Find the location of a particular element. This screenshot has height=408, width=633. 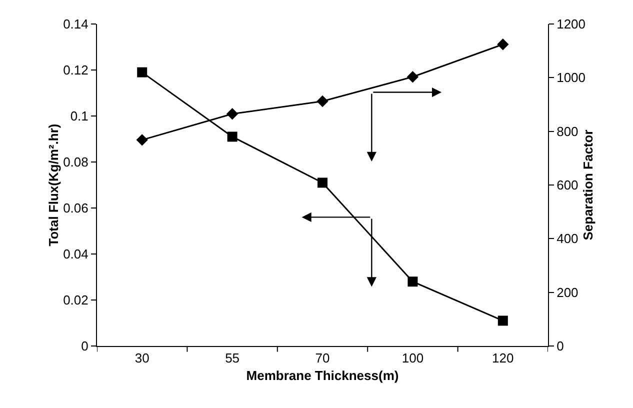

x-axis-title: Membrane Thickness(m) is located at coordinates (322, 376).